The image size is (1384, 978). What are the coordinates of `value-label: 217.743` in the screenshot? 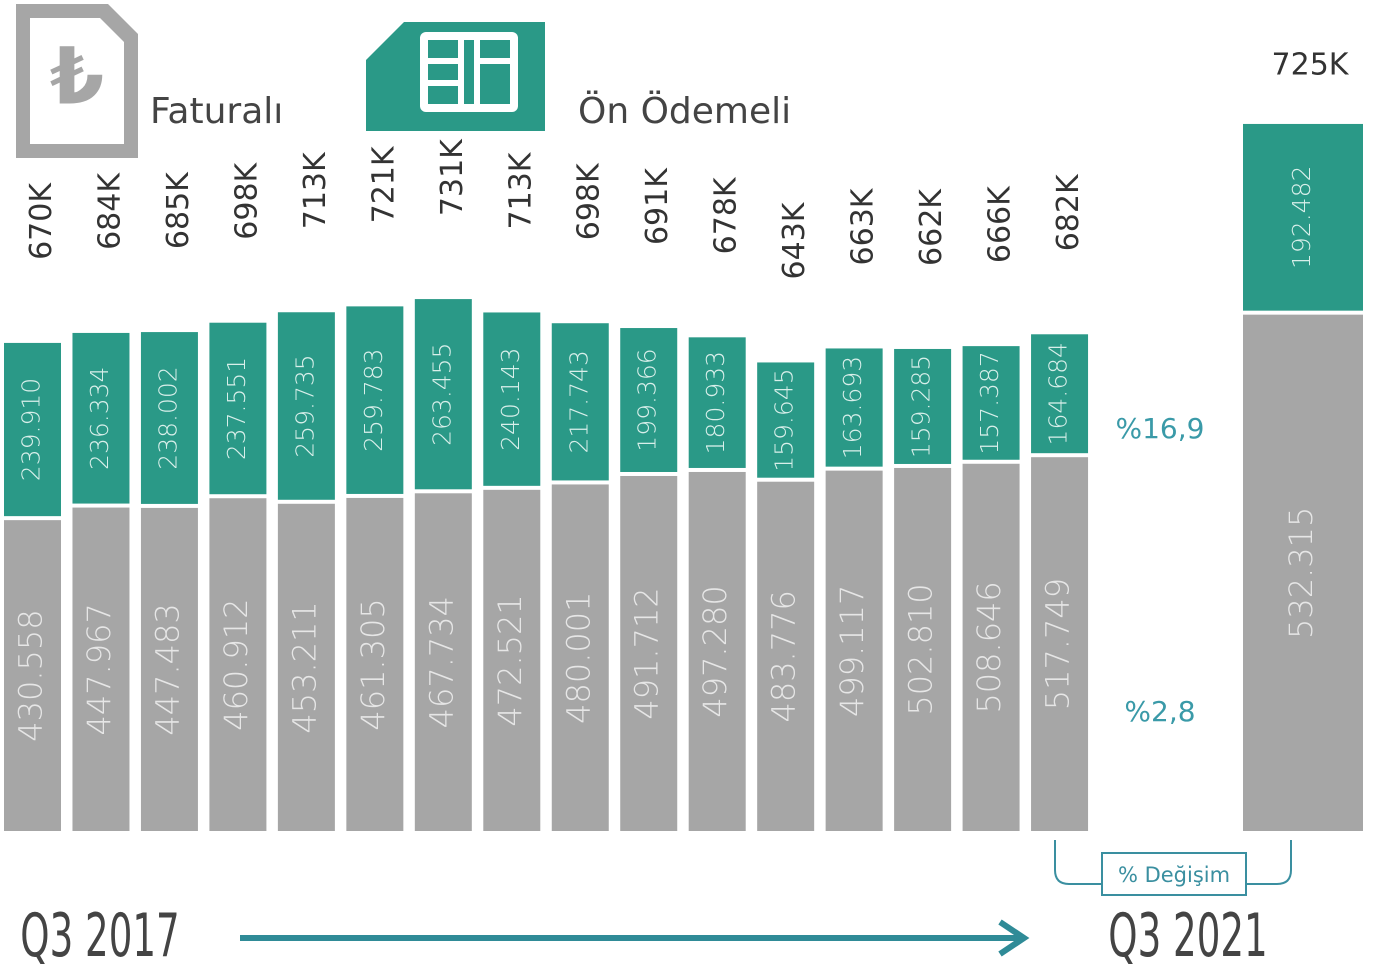 It's located at (578, 401).